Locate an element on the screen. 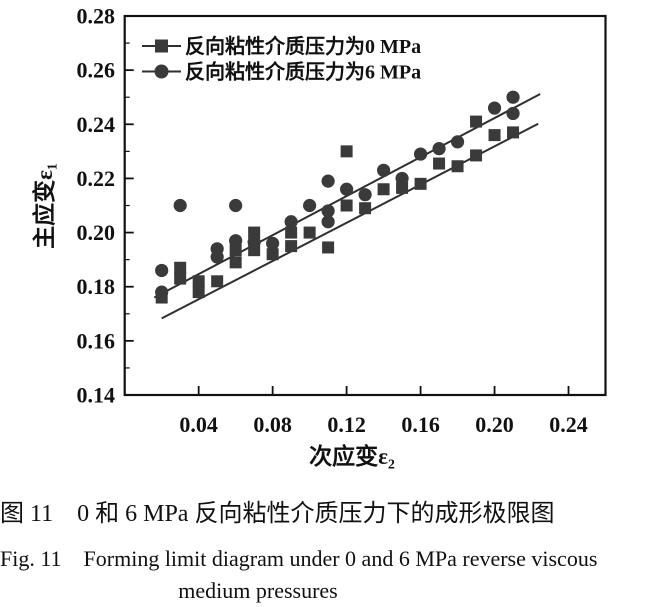 The height and width of the screenshot is (607, 667). legend-swatches is located at coordinates (161, 59).